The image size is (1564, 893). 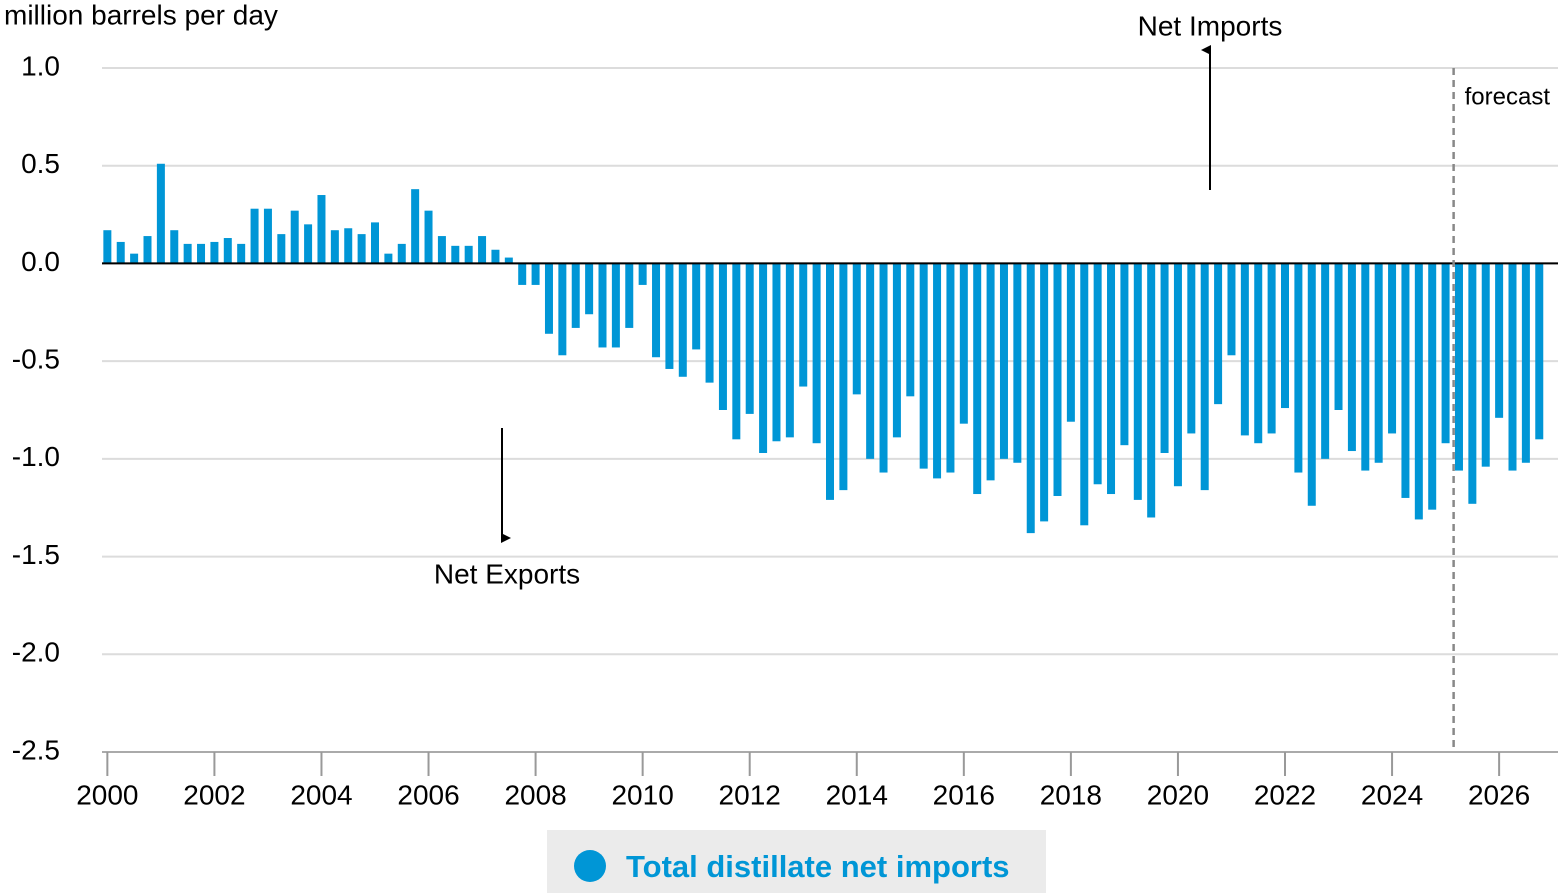 What do you see at coordinates (964, 794) in the screenshot?
I see `x-tick-label: 2016` at bounding box center [964, 794].